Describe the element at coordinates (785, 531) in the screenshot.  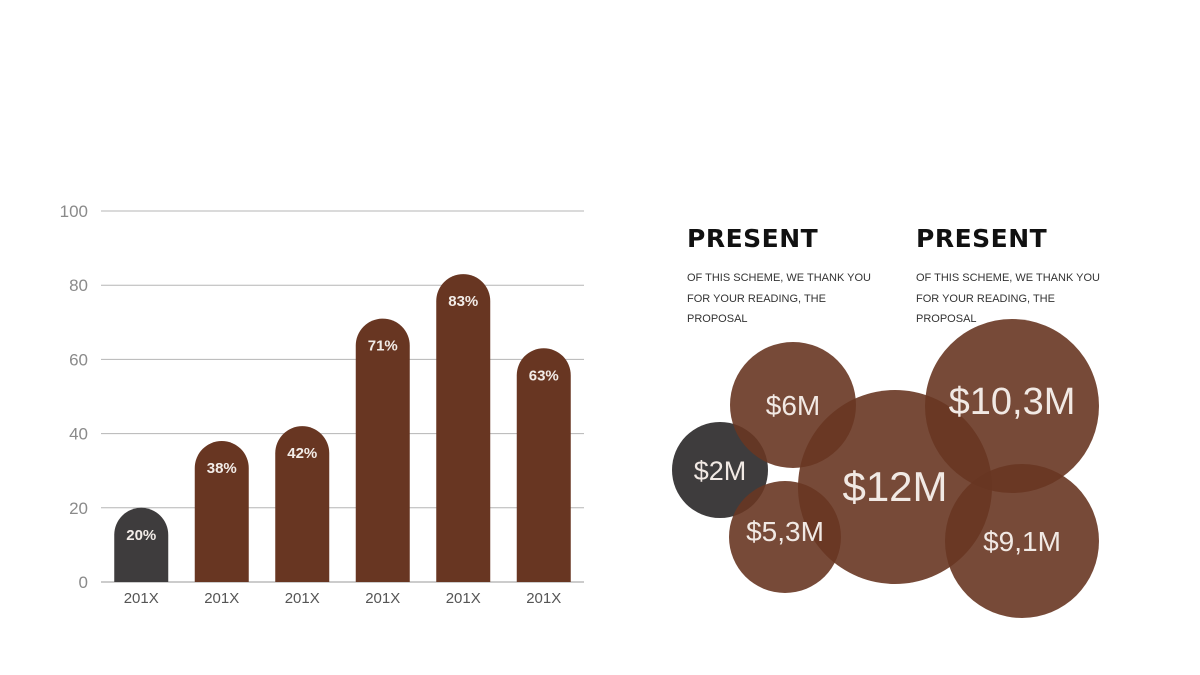
I see `bubble-label: $5,3M` at that location.